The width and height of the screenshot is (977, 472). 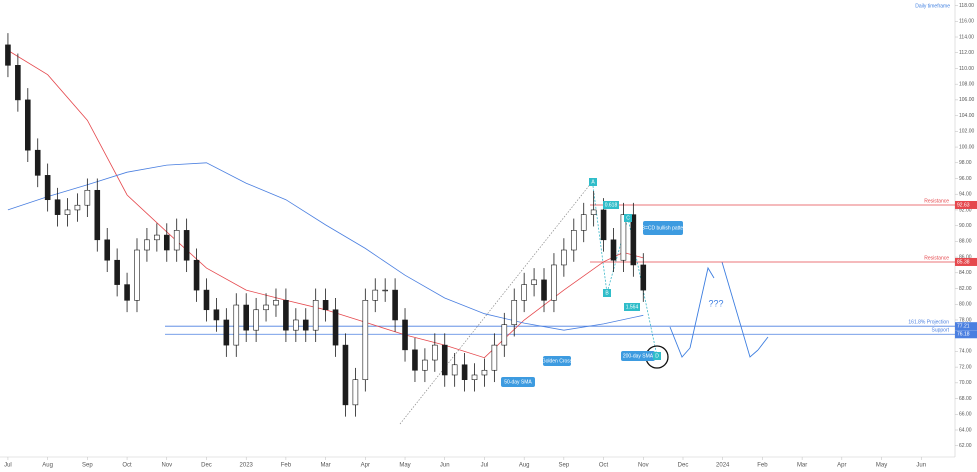 What do you see at coordinates (715, 303) in the screenshot?
I see `question: ???` at bounding box center [715, 303].